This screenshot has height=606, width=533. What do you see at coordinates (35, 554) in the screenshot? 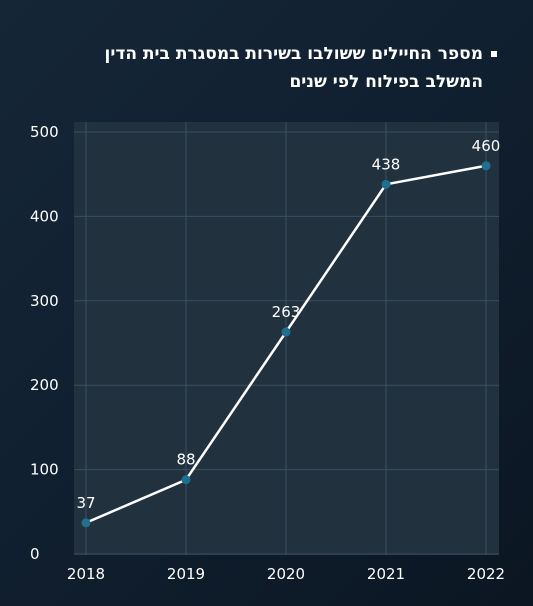
I see `y-tick-label: 0` at bounding box center [35, 554].